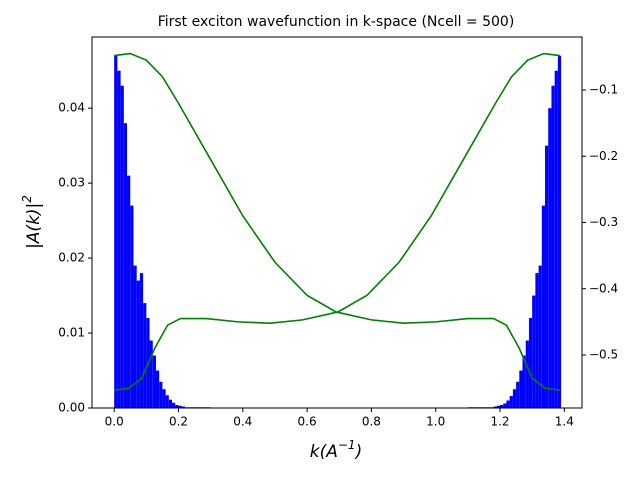 The height and width of the screenshot is (480, 640). What do you see at coordinates (114, 422) in the screenshot?
I see `x-tick-label: 0.0` at bounding box center [114, 422].